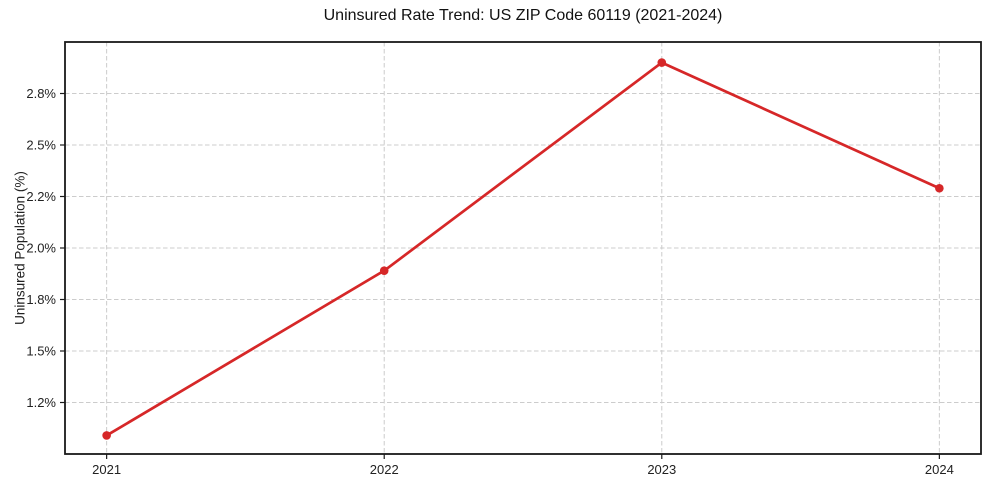 The image size is (989, 490). Describe the element at coordinates (41, 93) in the screenshot. I see `y-tick-label: 2.8%` at that location.